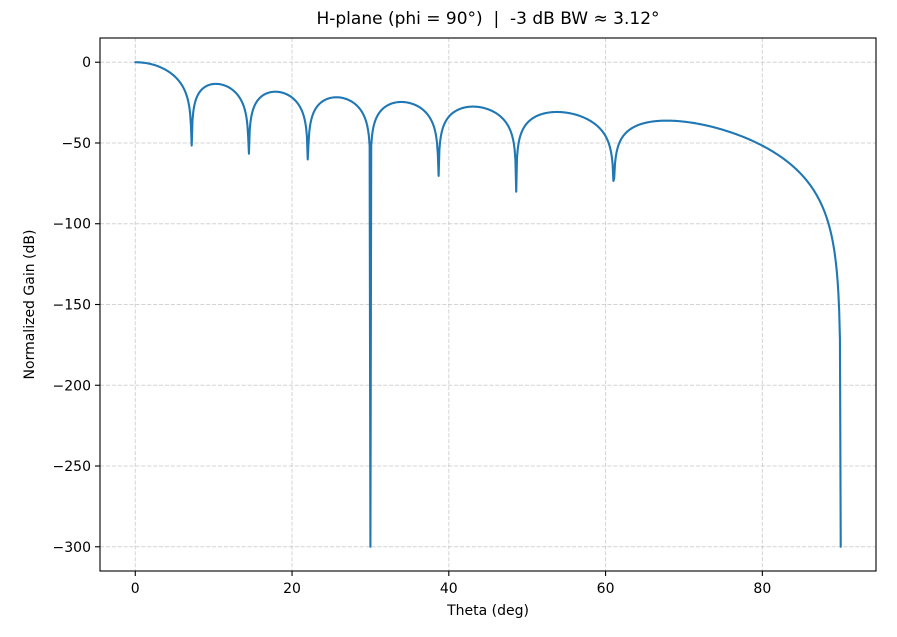  What do you see at coordinates (72, 467) in the screenshot?
I see `y-tick-label: −250` at bounding box center [72, 467].